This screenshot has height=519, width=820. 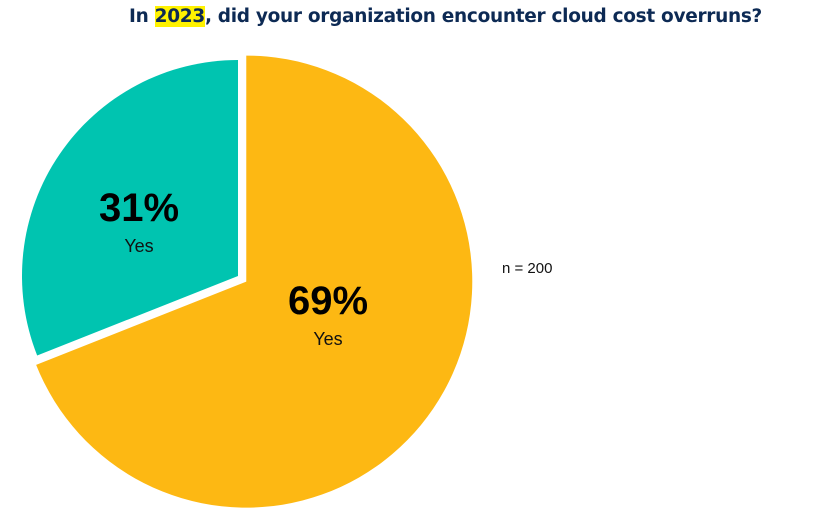 What do you see at coordinates (527, 268) in the screenshot?
I see `sample-size-note: n = 200` at bounding box center [527, 268].